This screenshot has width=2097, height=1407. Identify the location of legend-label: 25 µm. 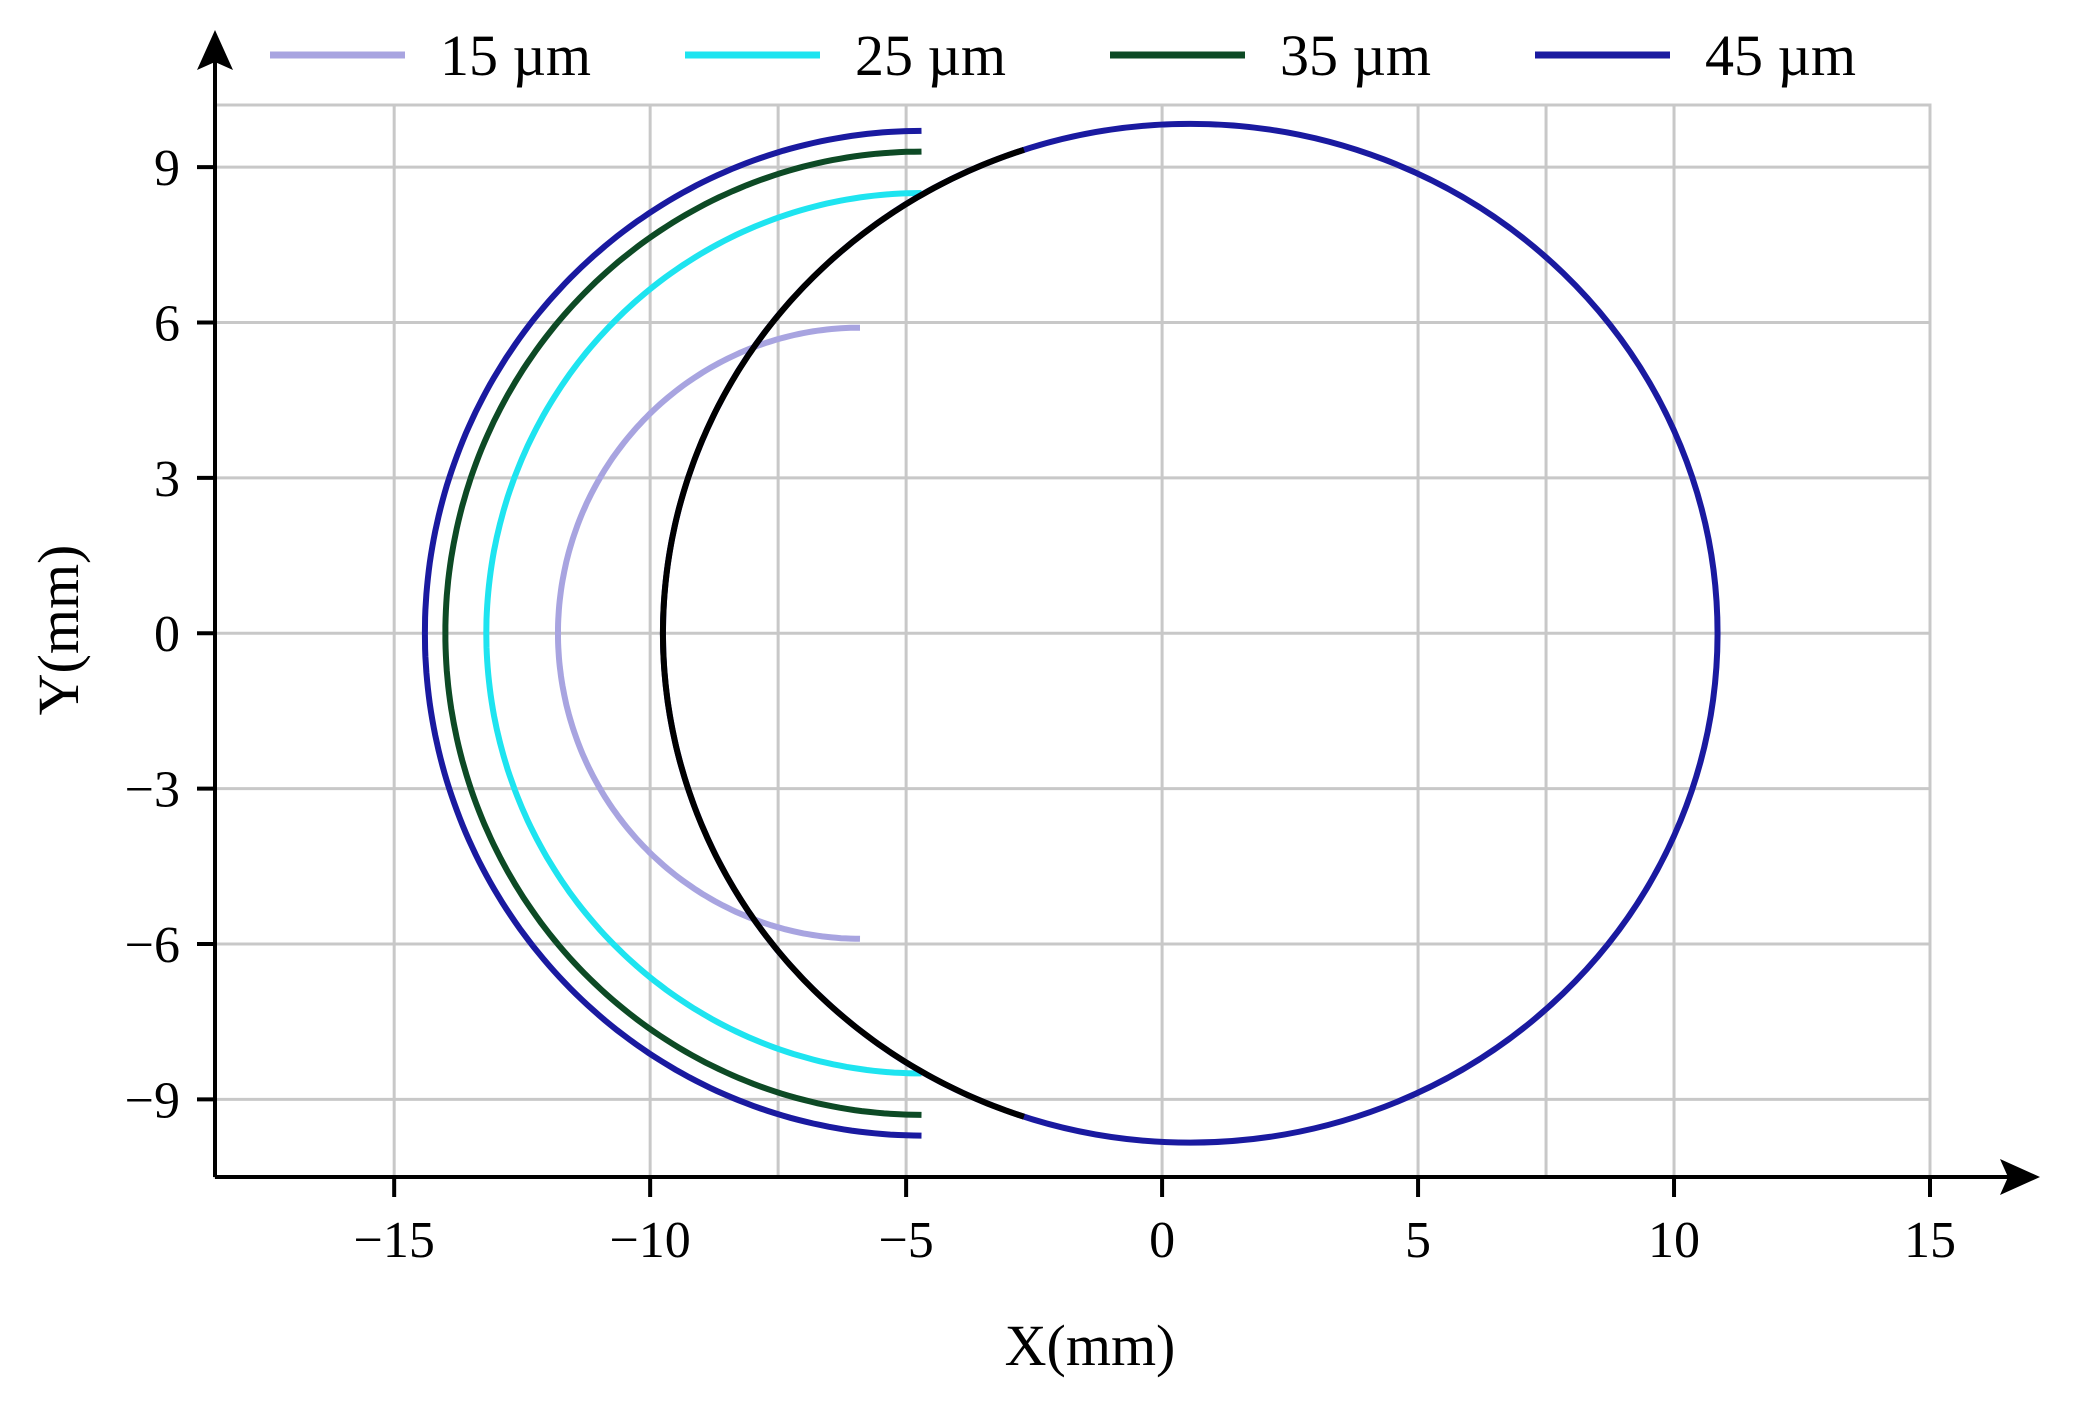
(930, 55).